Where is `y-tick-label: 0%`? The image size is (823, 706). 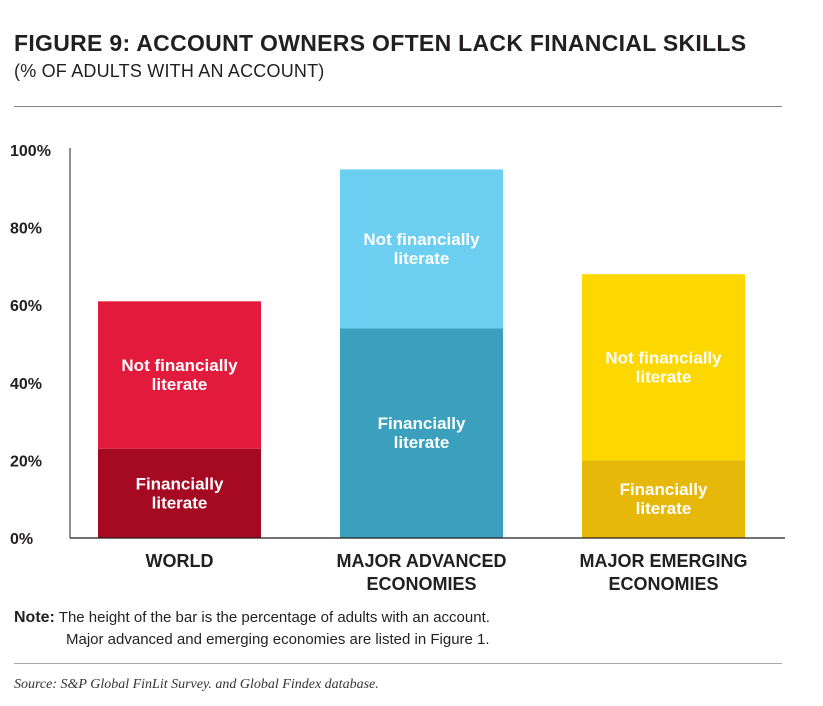
y-tick-label: 0% is located at coordinates (21, 539).